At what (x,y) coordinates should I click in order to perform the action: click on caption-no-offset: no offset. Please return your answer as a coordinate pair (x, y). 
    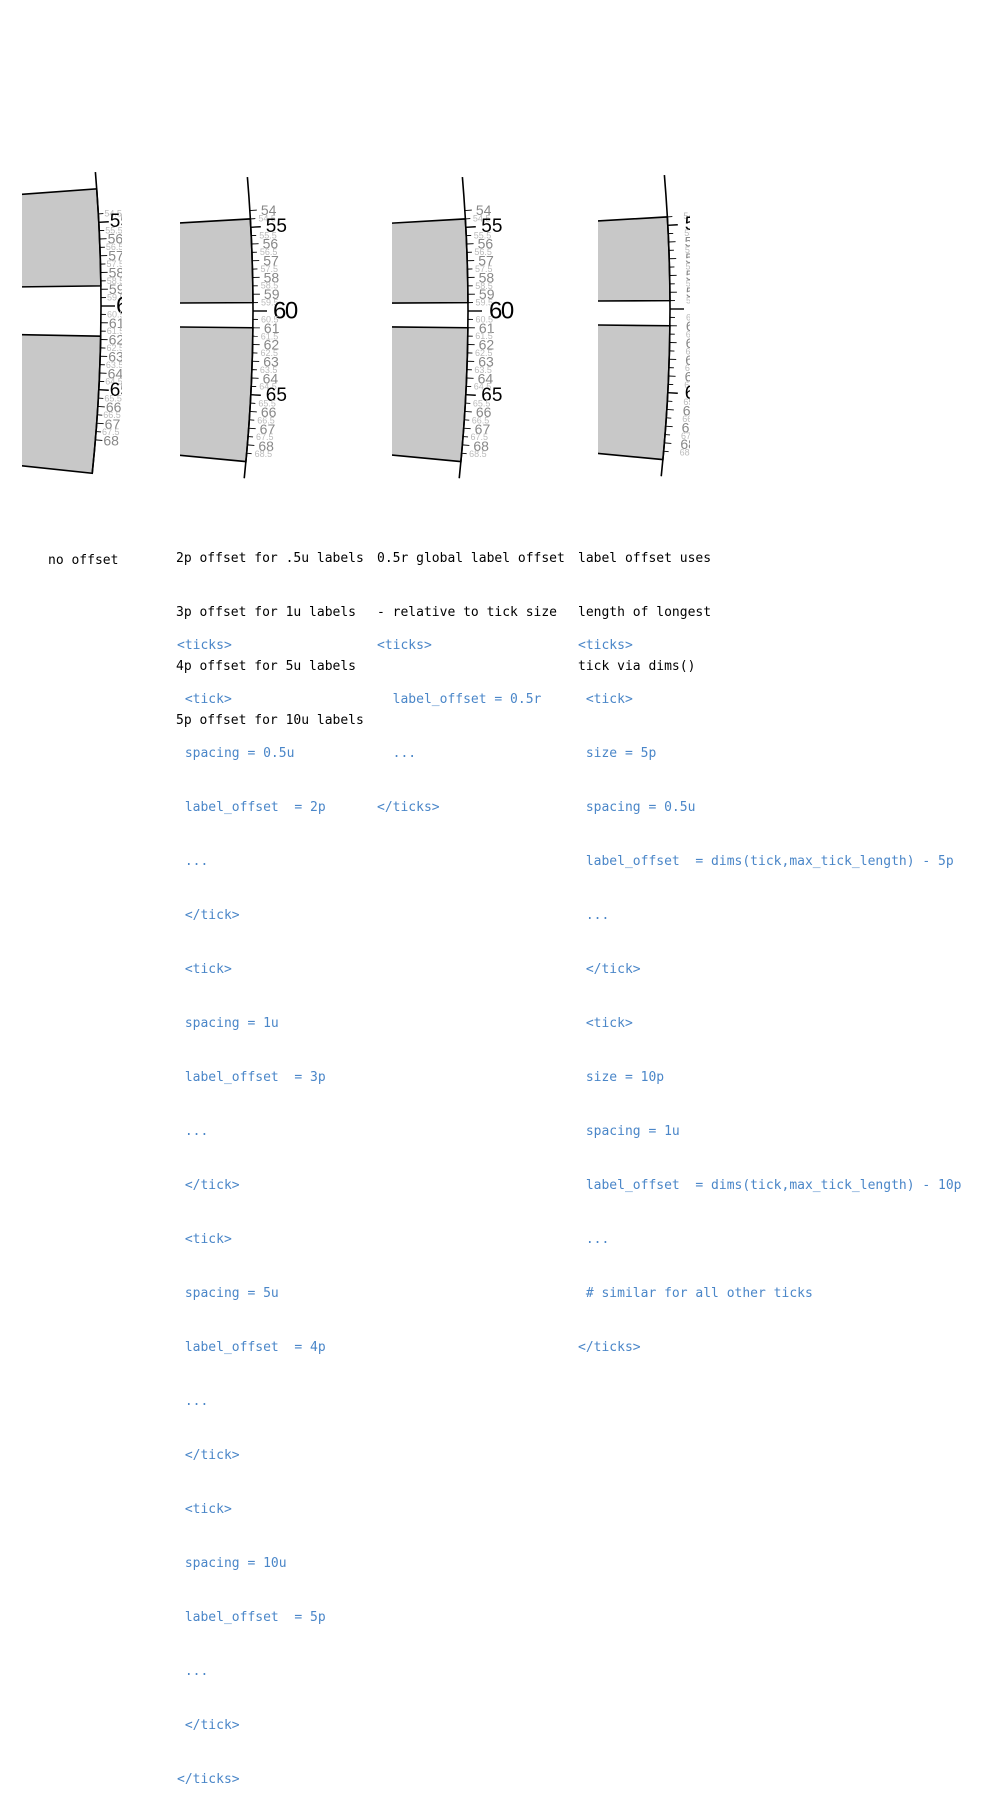
    Looking at the image, I should click on (83, 552).